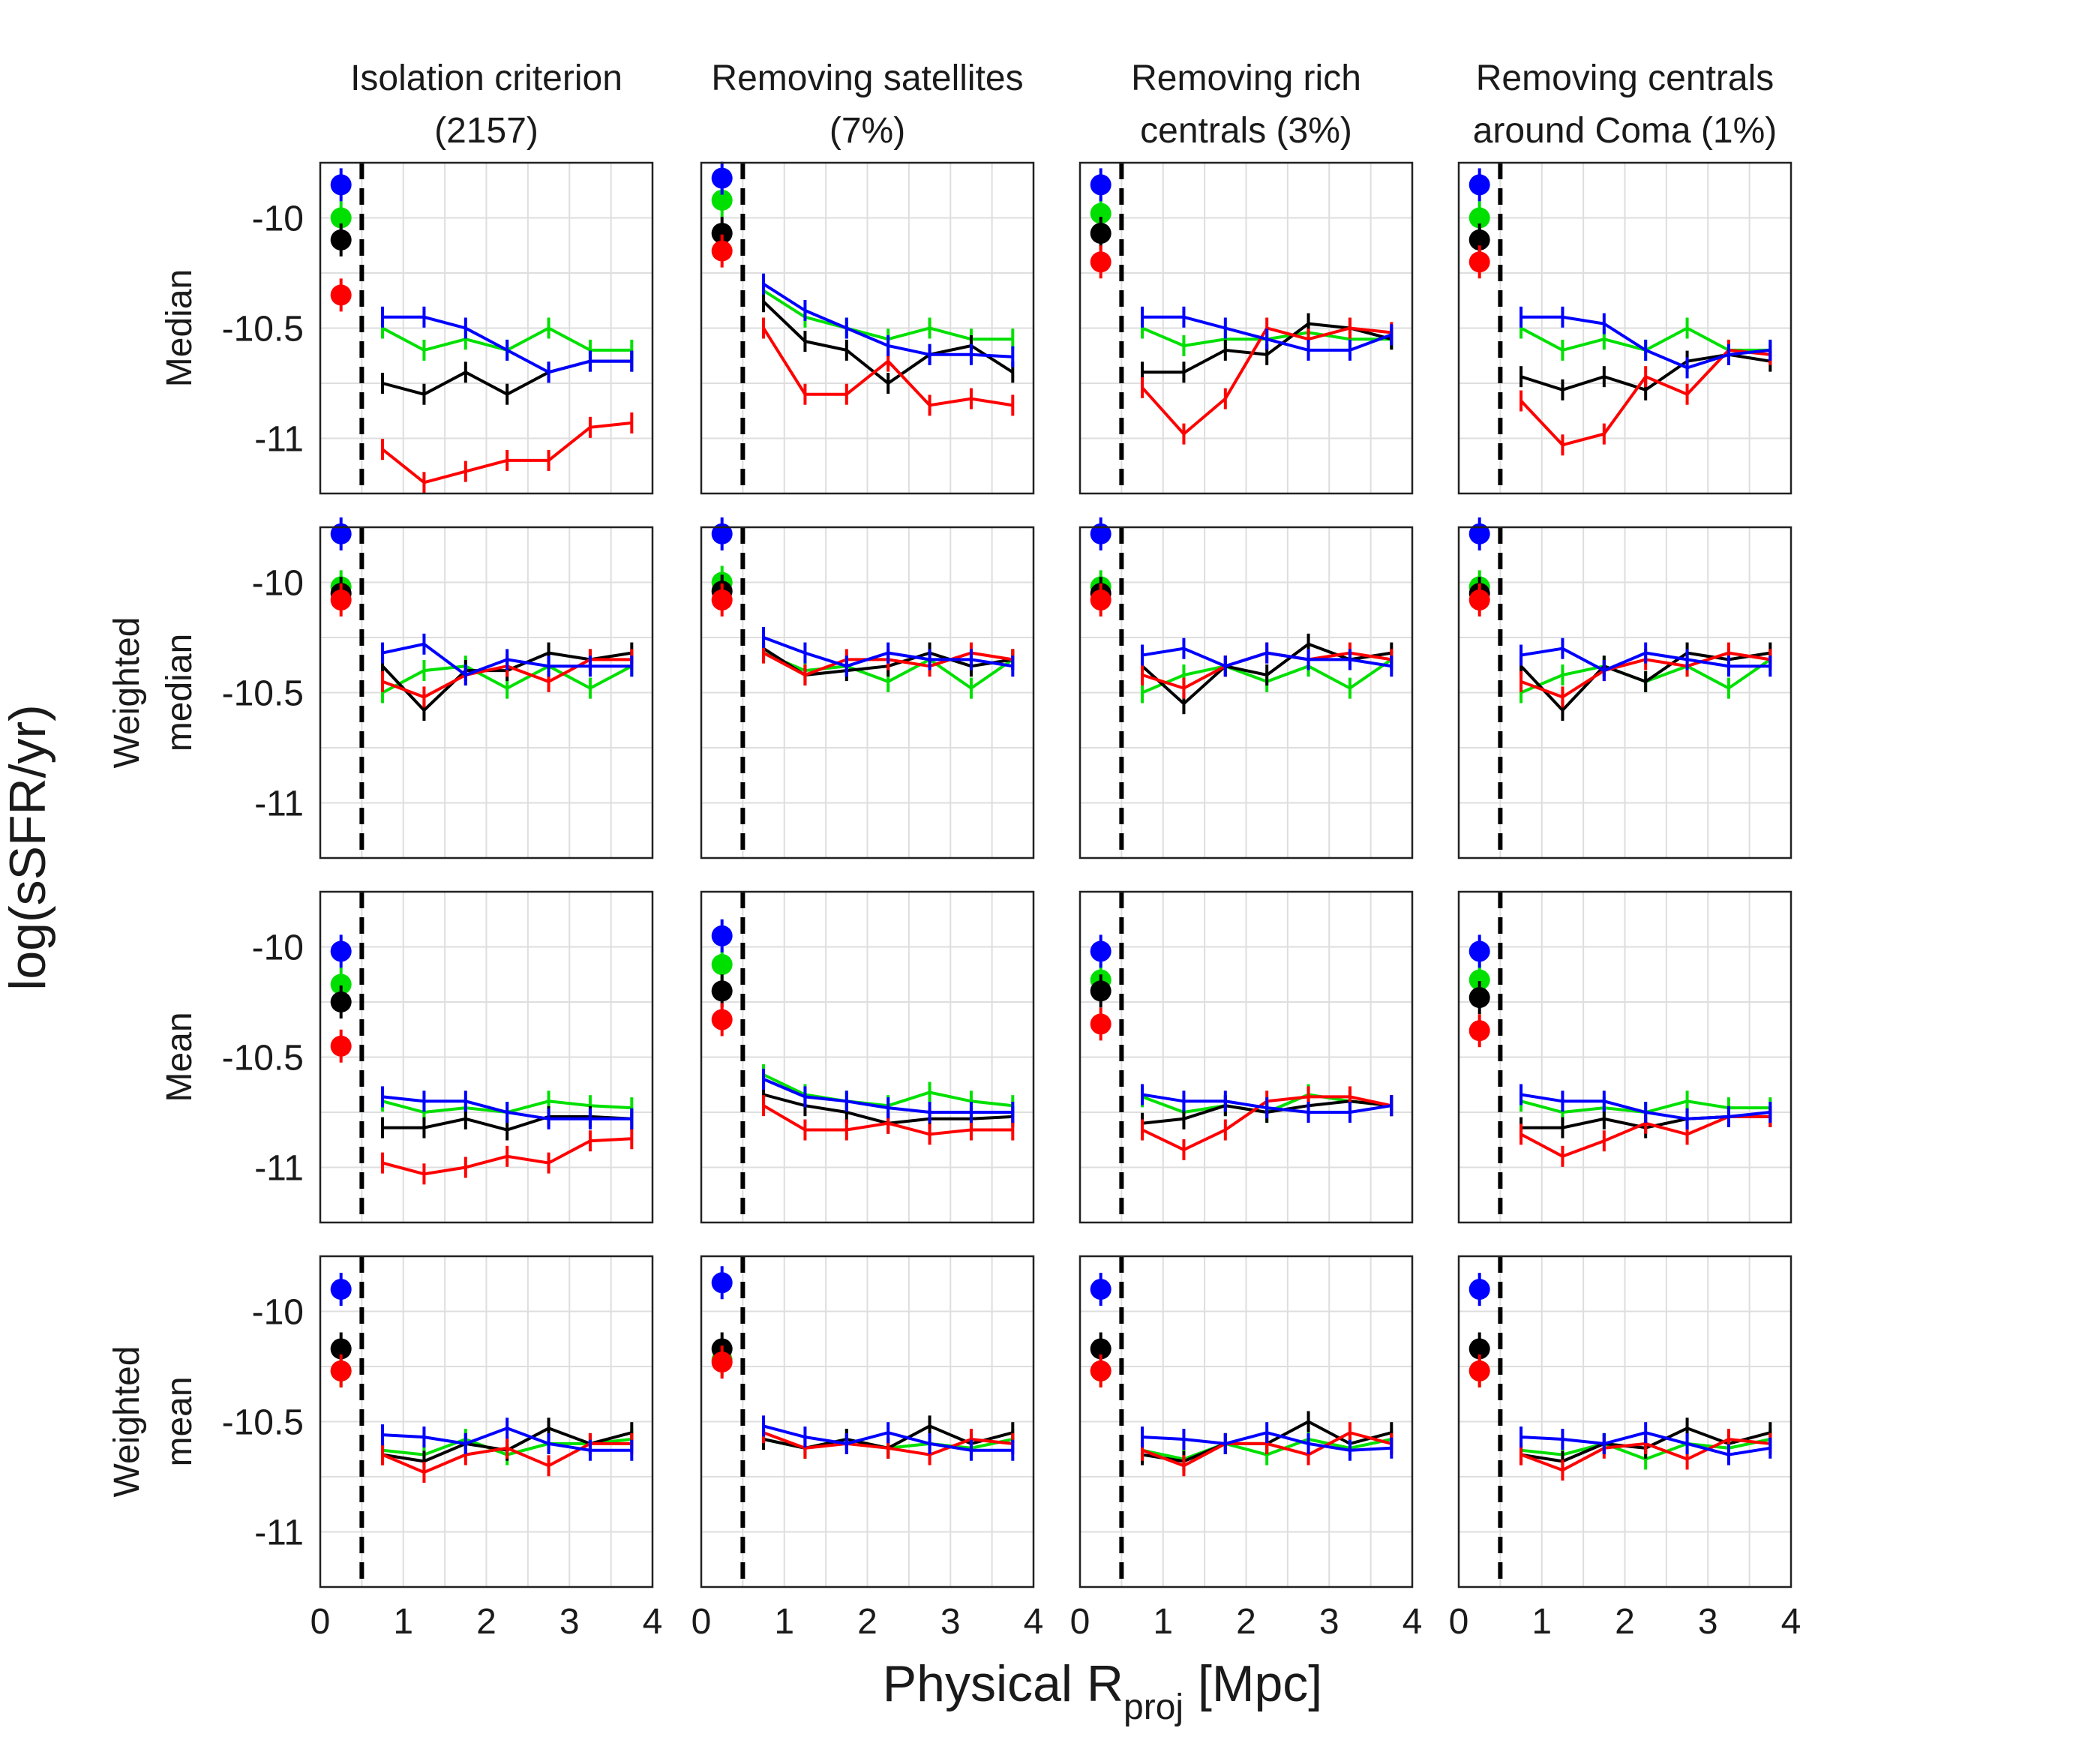 This screenshot has height=1761, width=2100. Describe the element at coordinates (1246, 131) in the screenshot. I see `column-title-3-line-2: centrals (3%)` at that location.